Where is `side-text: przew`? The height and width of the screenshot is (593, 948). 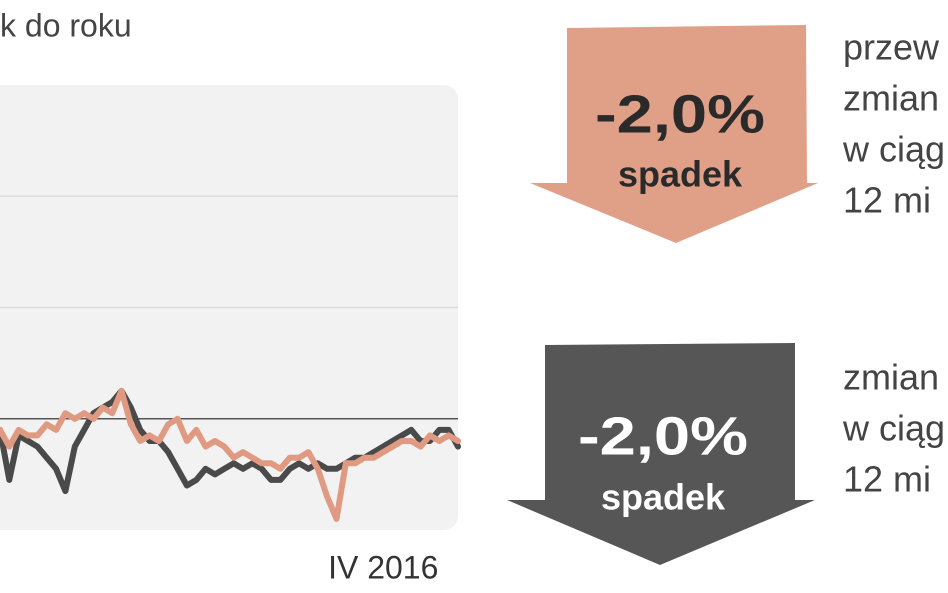 side-text: przew is located at coordinates (891, 47).